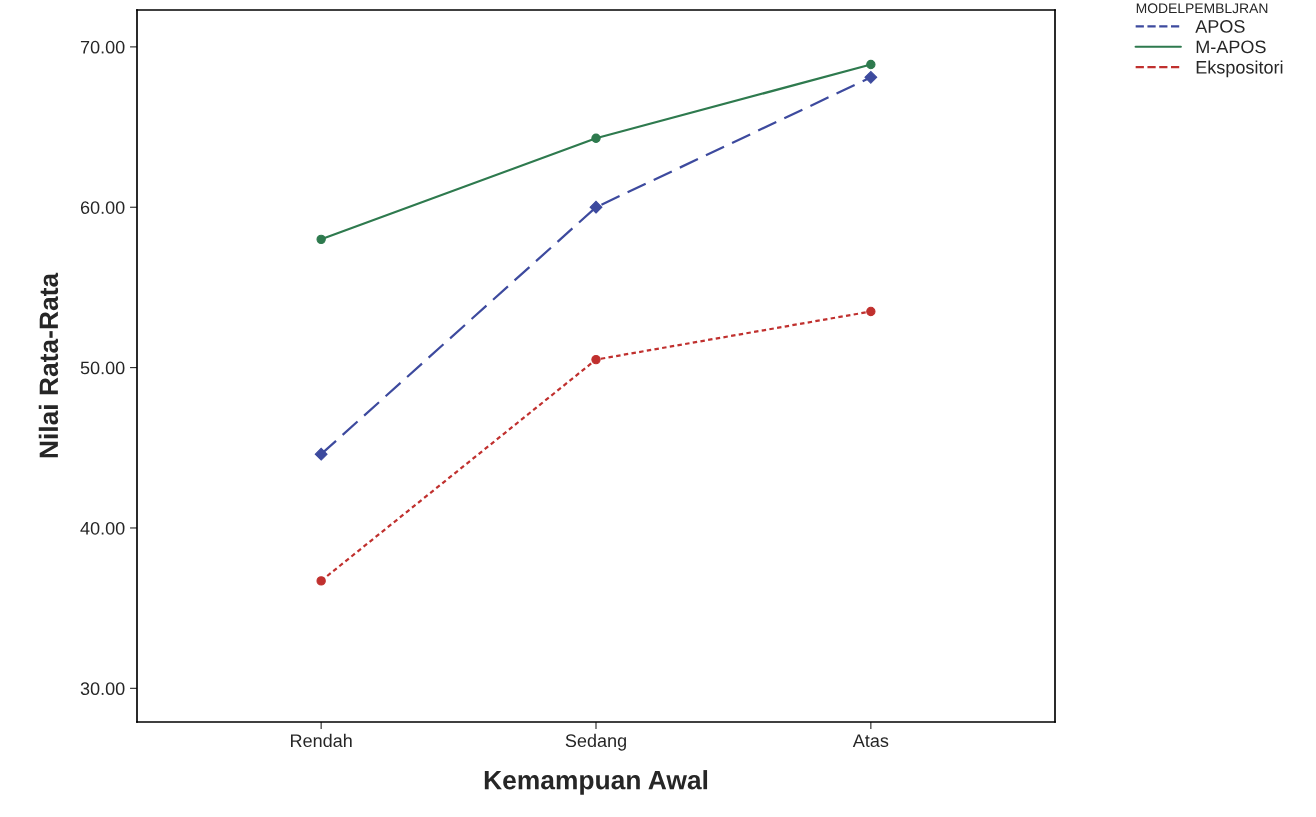 The width and height of the screenshot is (1316, 817). I want to click on x-tick-label: Atas, so click(870, 741).